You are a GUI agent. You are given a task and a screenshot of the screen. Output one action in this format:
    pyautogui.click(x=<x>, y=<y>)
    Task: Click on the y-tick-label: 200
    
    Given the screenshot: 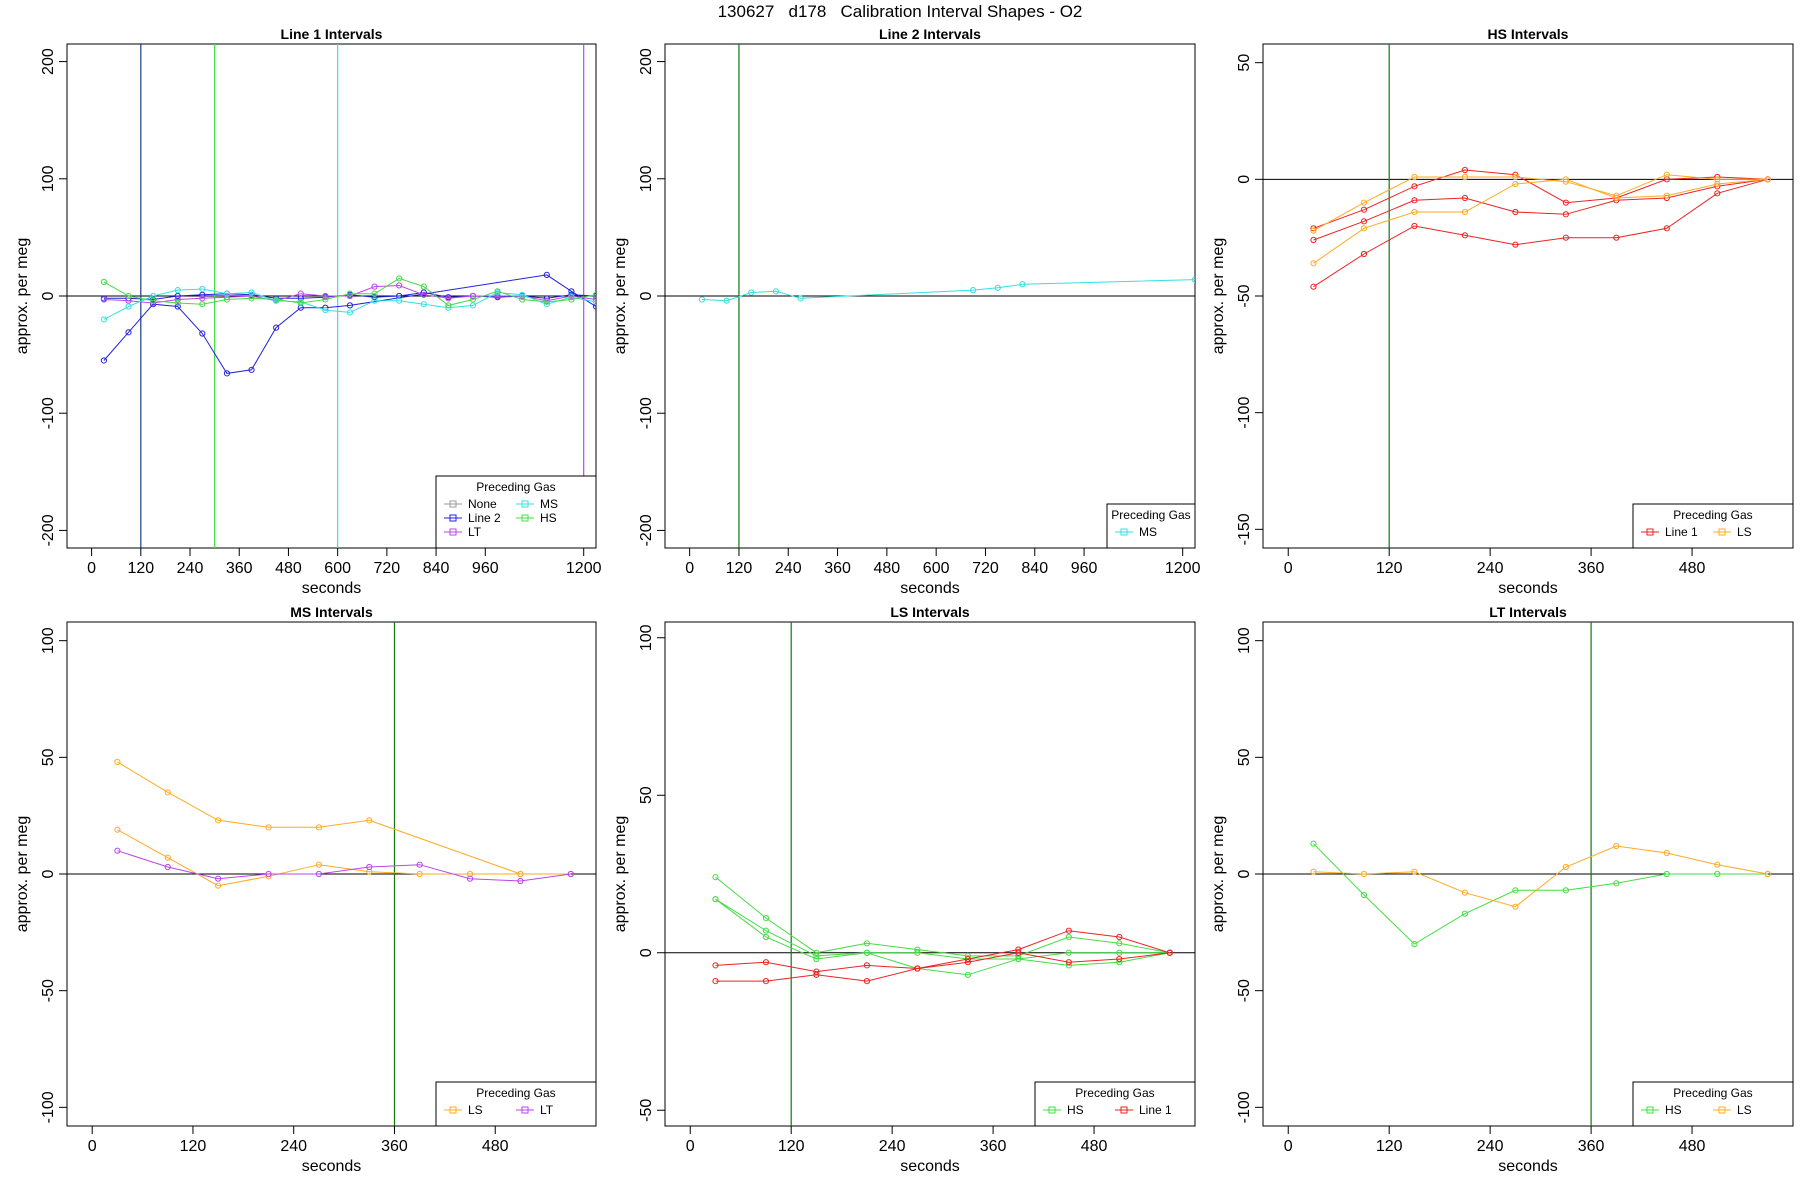 What is the action you would take?
    pyautogui.click(x=646, y=61)
    